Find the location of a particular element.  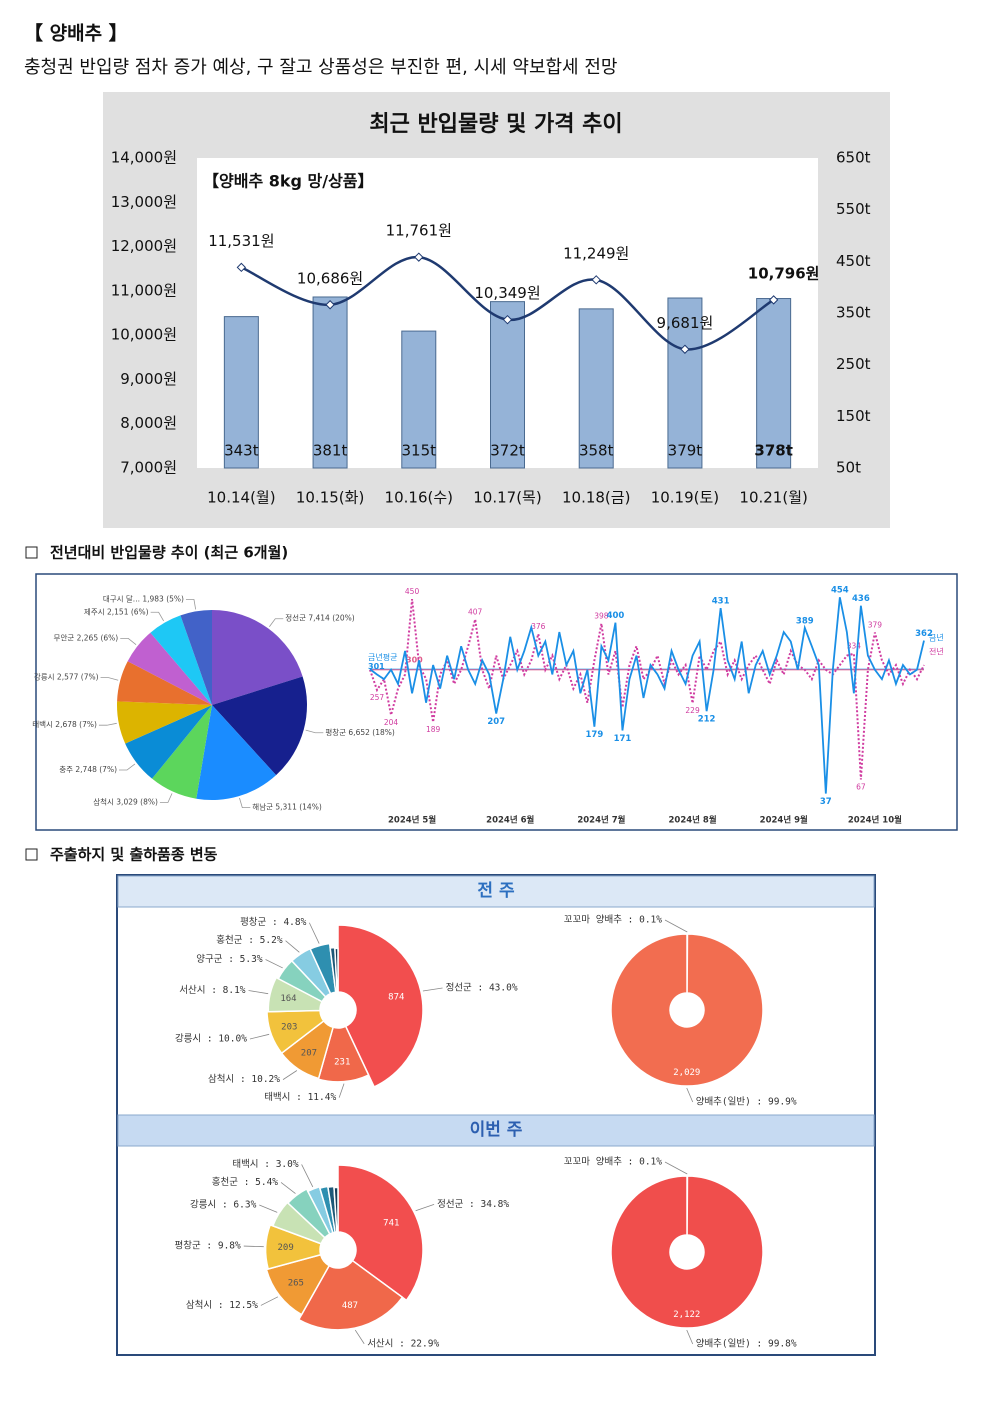

x-tick-label: 2024년 7월 is located at coordinates (601, 820).